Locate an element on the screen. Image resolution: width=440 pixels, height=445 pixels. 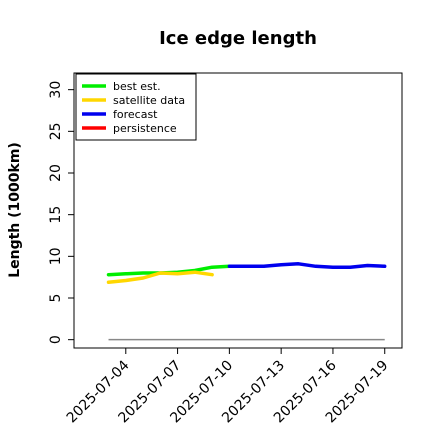
legend-label: forecast is located at coordinates (135, 114).